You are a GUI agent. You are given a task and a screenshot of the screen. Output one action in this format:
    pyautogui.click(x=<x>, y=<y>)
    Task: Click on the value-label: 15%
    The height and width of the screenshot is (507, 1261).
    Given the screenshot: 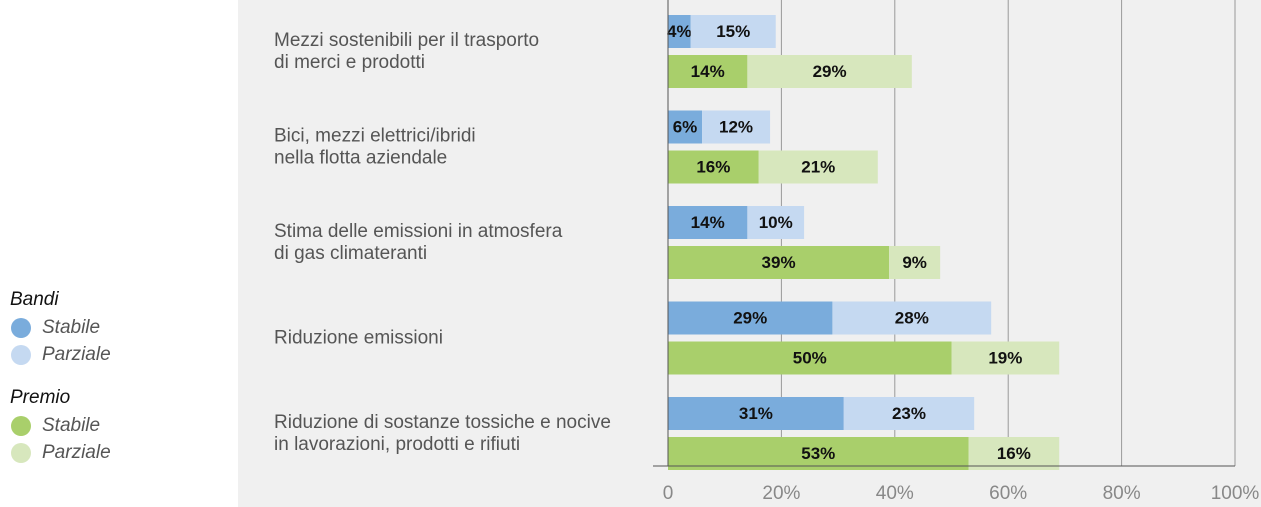 What is the action you would take?
    pyautogui.click(x=733, y=31)
    